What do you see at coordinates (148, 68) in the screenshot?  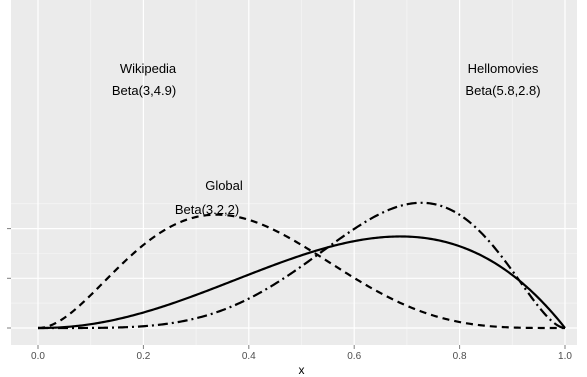 I see `annotation-wikipedia-name: Wikipedia` at bounding box center [148, 68].